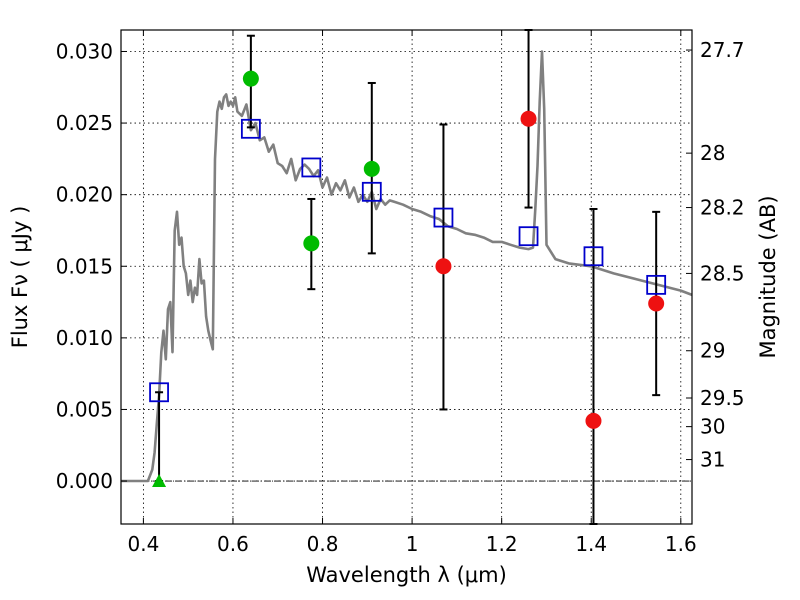 This screenshot has height=600, width=800. Describe the element at coordinates (143, 544) in the screenshot. I see `x-tick-label: 0.4` at that location.